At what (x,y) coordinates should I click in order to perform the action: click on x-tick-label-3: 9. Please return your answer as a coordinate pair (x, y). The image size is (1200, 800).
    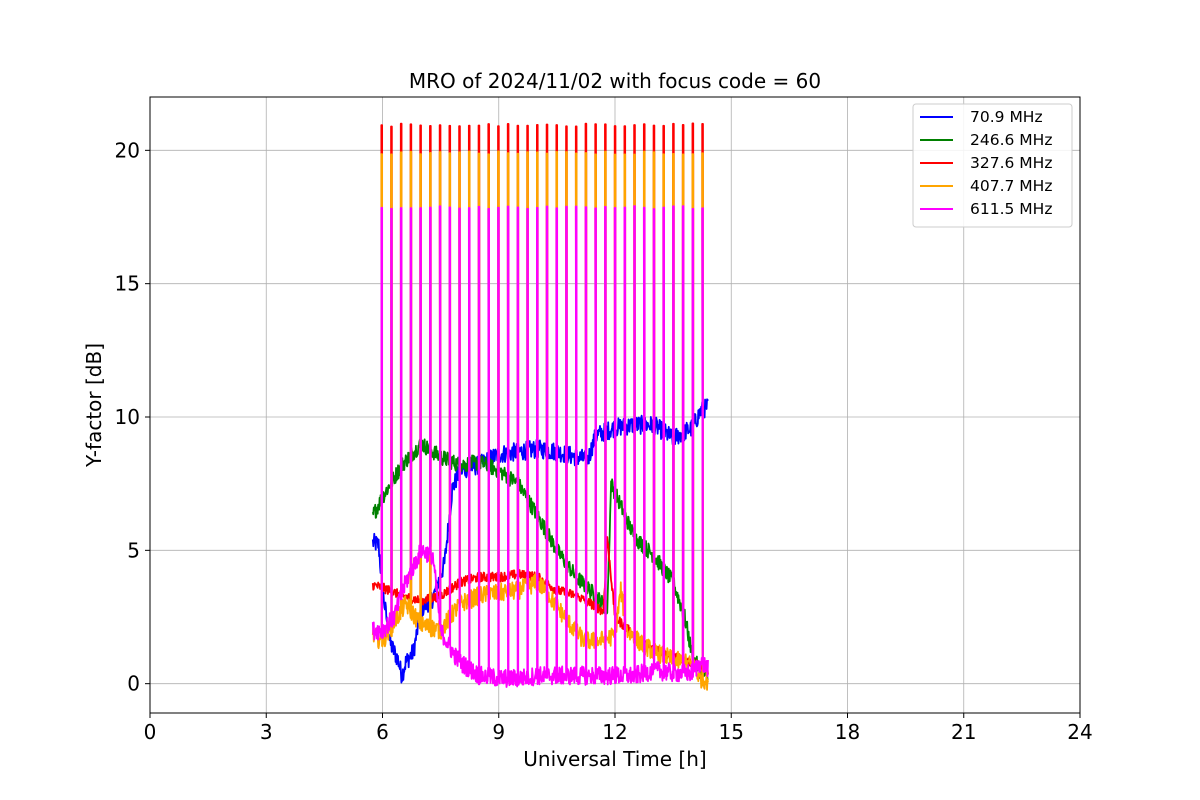
    Looking at the image, I should click on (498, 732).